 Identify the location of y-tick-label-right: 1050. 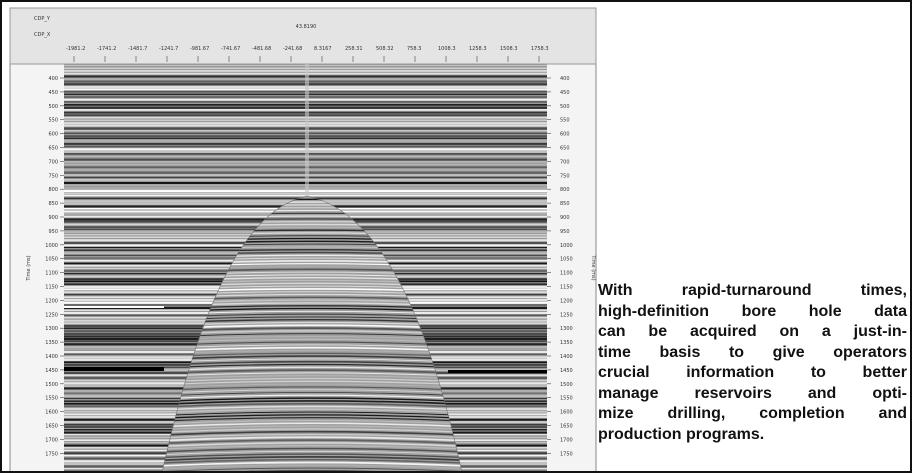
(566, 260).